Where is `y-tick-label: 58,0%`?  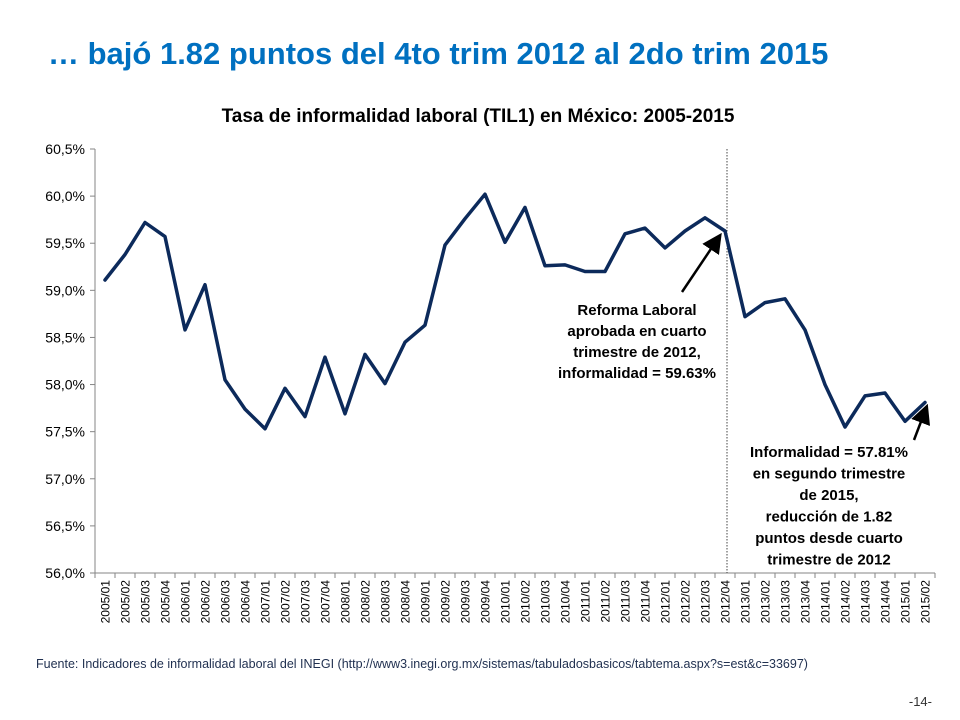 y-tick-label: 58,0% is located at coordinates (65, 385).